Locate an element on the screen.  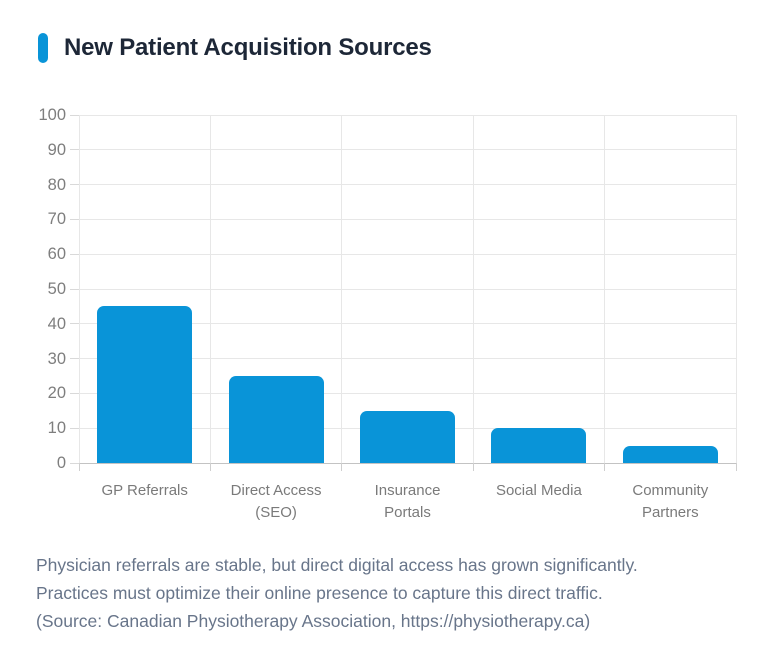
chart-title: New Patient Acquisition Sources is located at coordinates (248, 47).